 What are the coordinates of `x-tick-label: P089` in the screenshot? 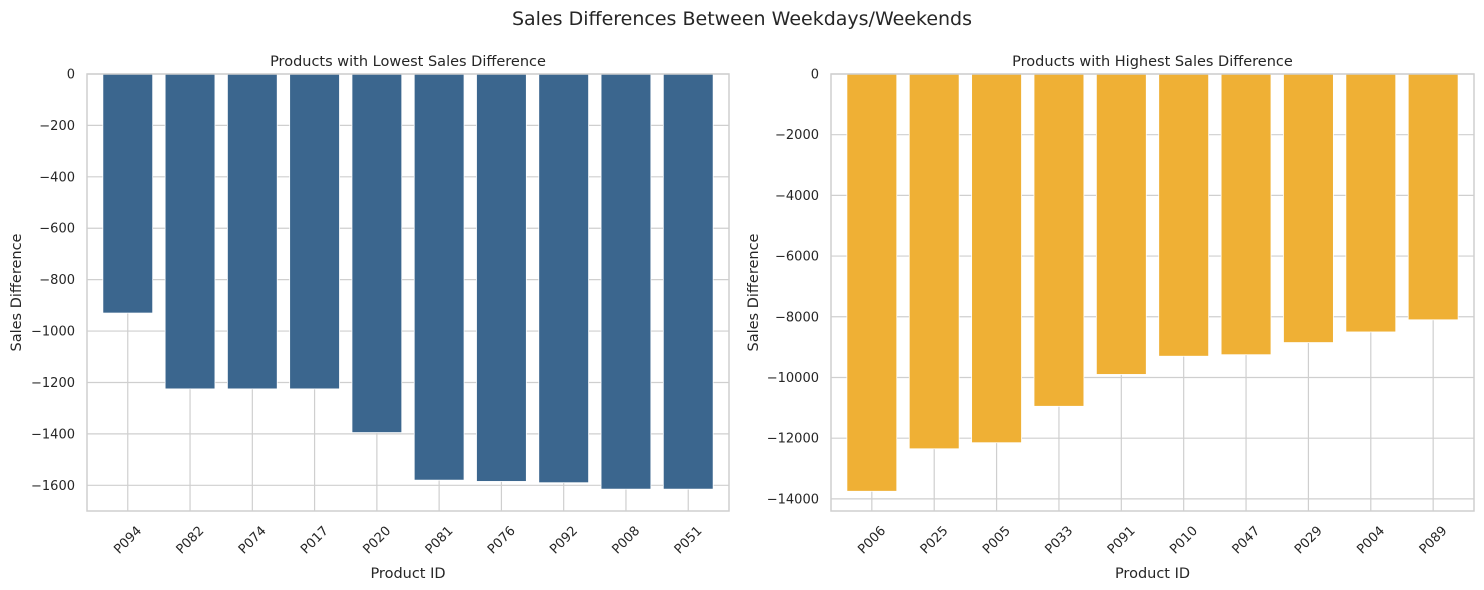 It's located at (1434, 541).